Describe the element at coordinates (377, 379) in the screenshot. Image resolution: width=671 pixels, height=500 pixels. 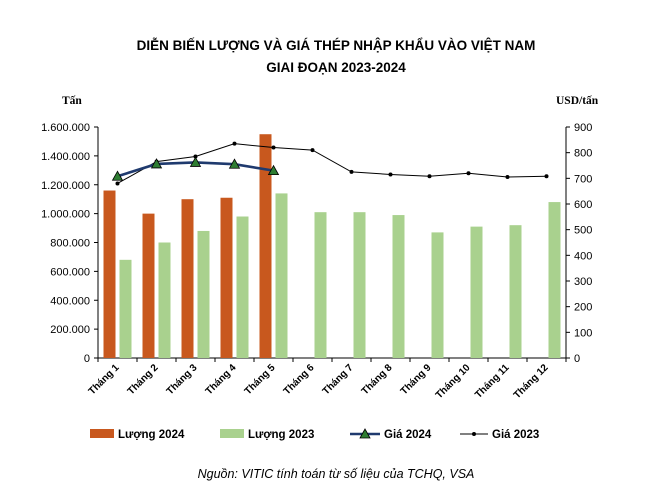
I see `x-tick-label: Tháng 8` at that location.